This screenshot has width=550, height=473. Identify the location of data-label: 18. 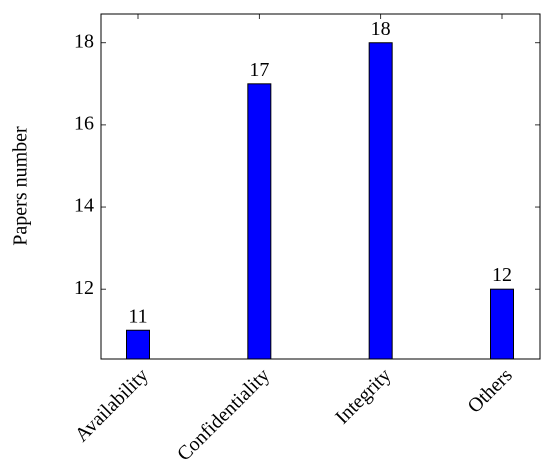
(381, 29).